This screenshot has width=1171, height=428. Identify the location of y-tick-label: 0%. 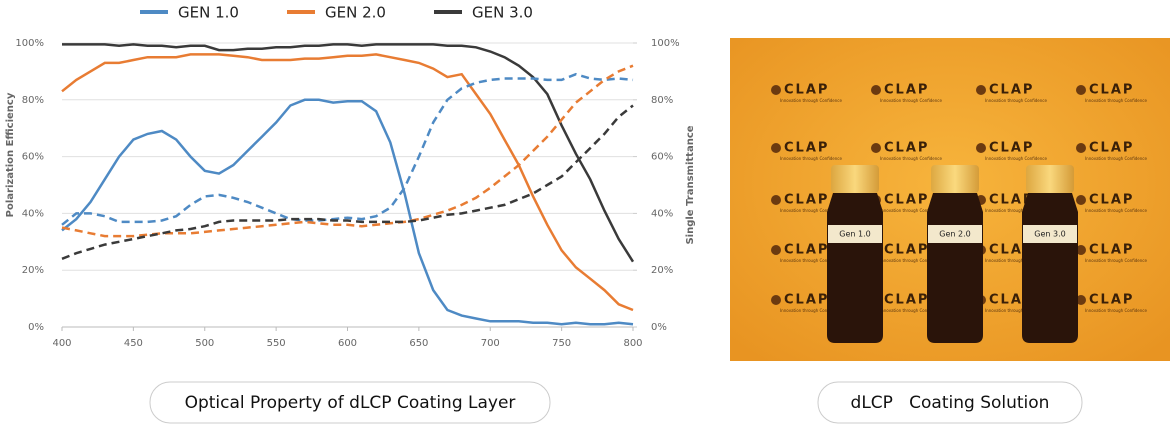
(36, 327).